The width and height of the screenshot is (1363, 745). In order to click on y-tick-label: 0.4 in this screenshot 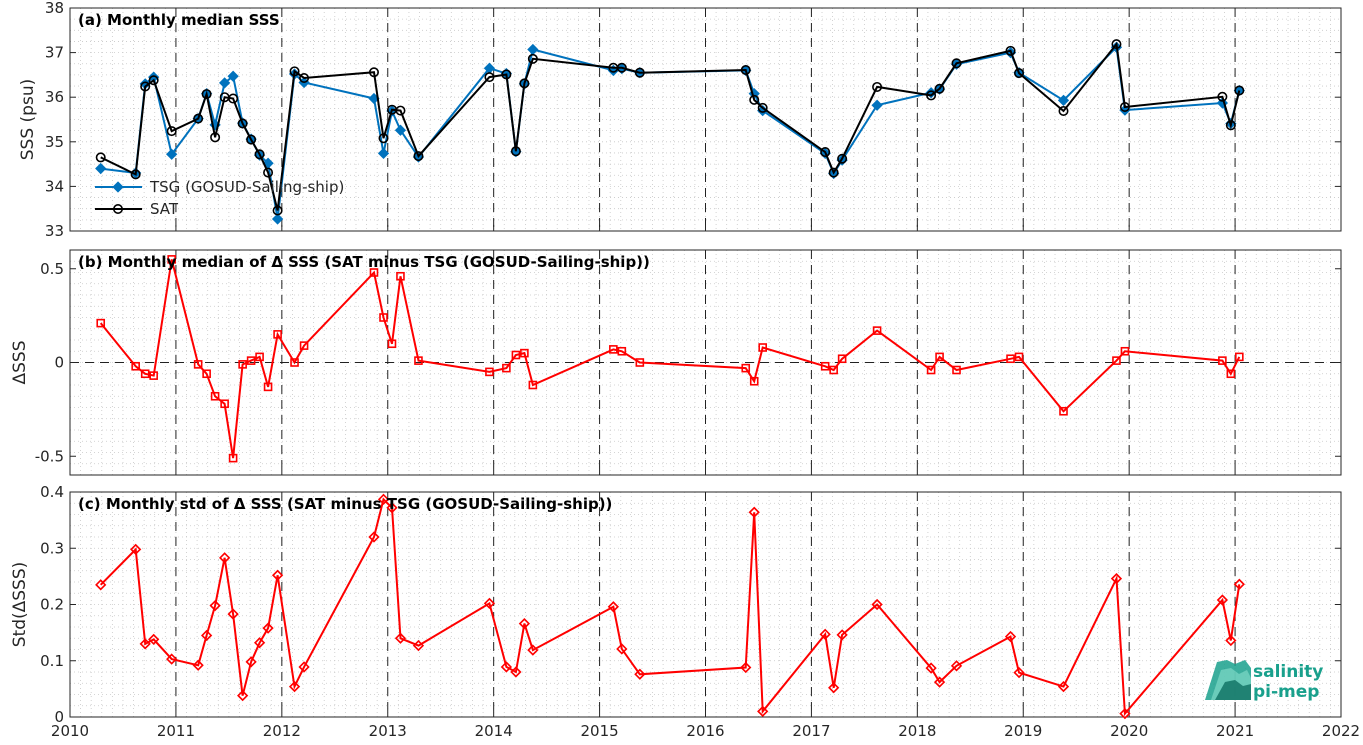, I will do `click(52, 492)`.